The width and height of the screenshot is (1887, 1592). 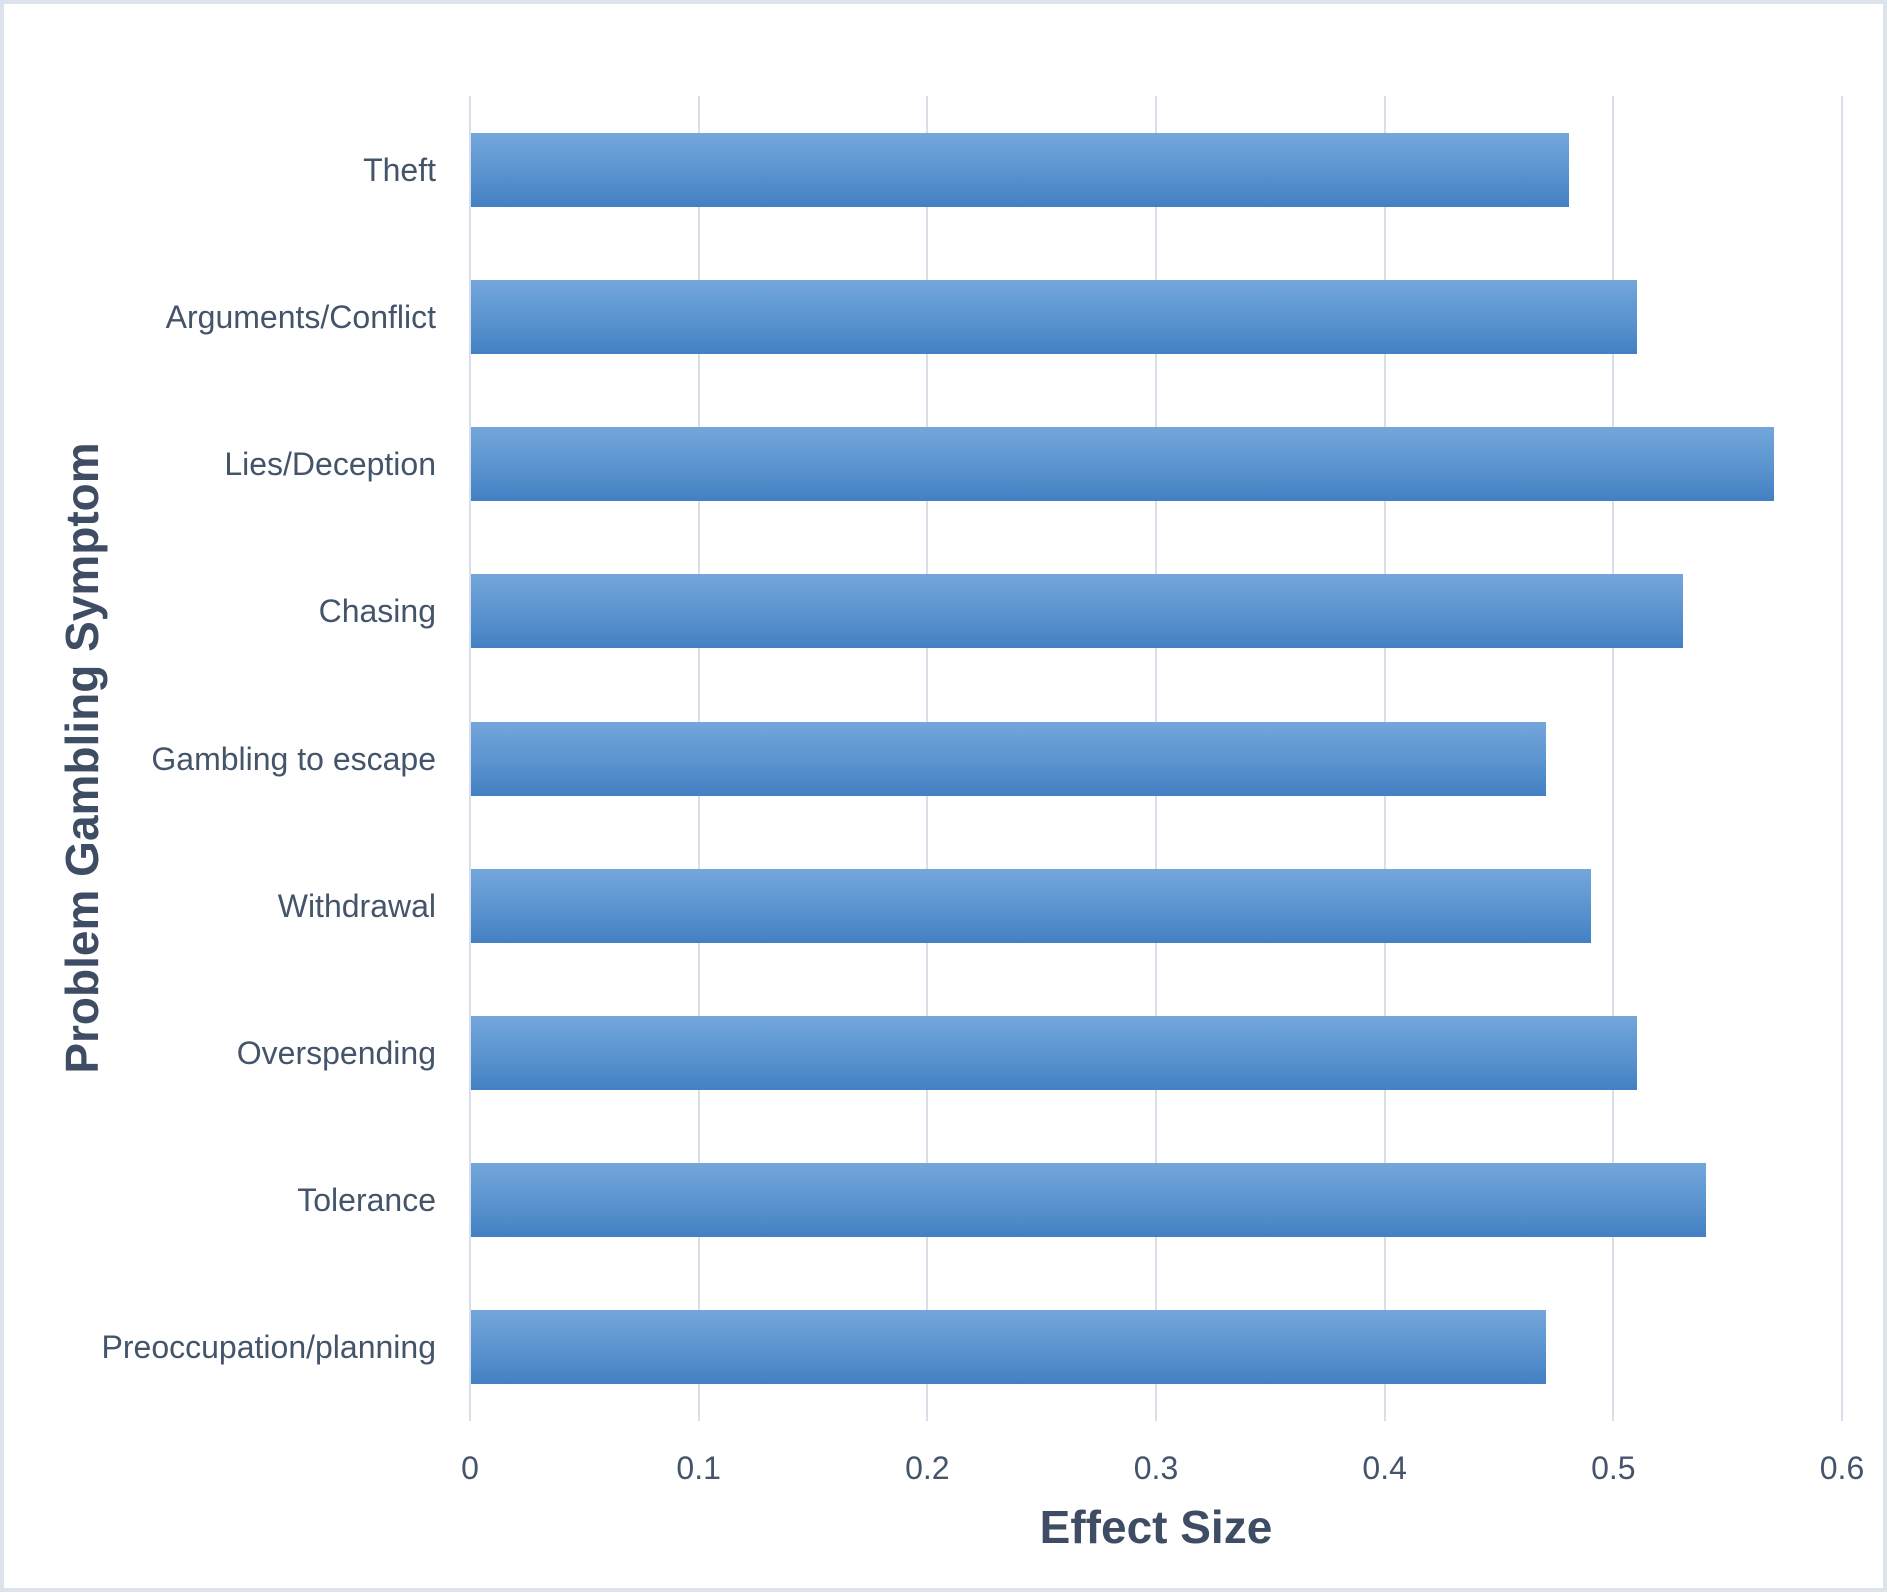 What do you see at coordinates (927, 1468) in the screenshot?
I see `x-tick-label: 0.2` at bounding box center [927, 1468].